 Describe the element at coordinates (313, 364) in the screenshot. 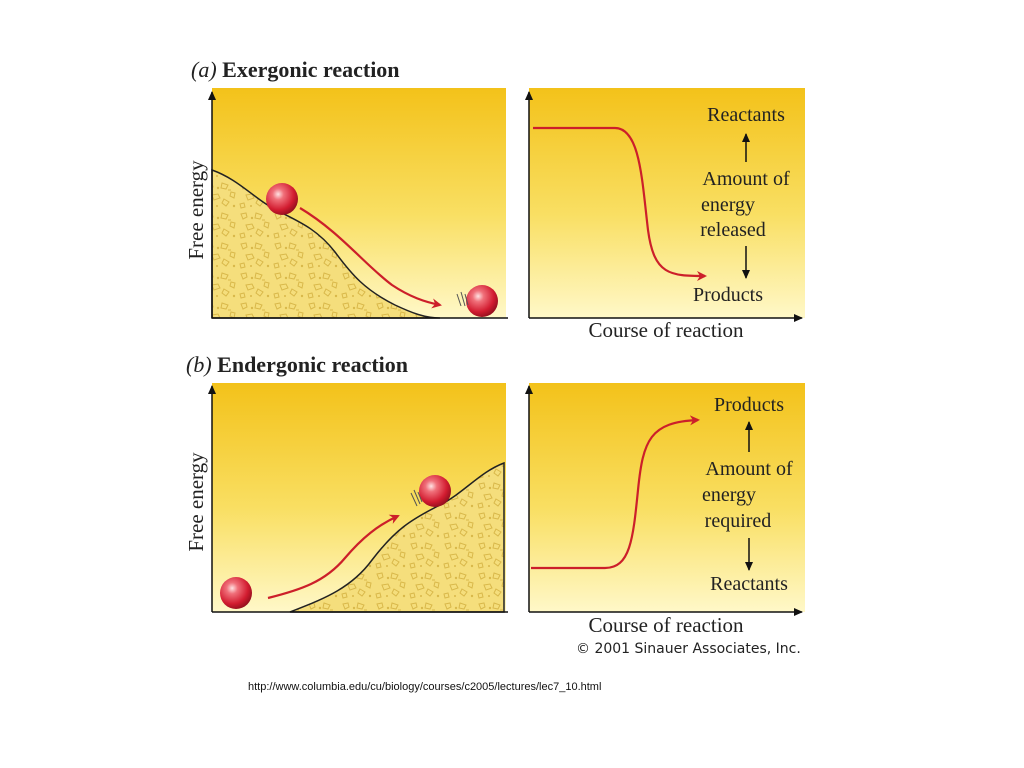

I see `panel-b-title-text: Endergonic reaction` at that location.